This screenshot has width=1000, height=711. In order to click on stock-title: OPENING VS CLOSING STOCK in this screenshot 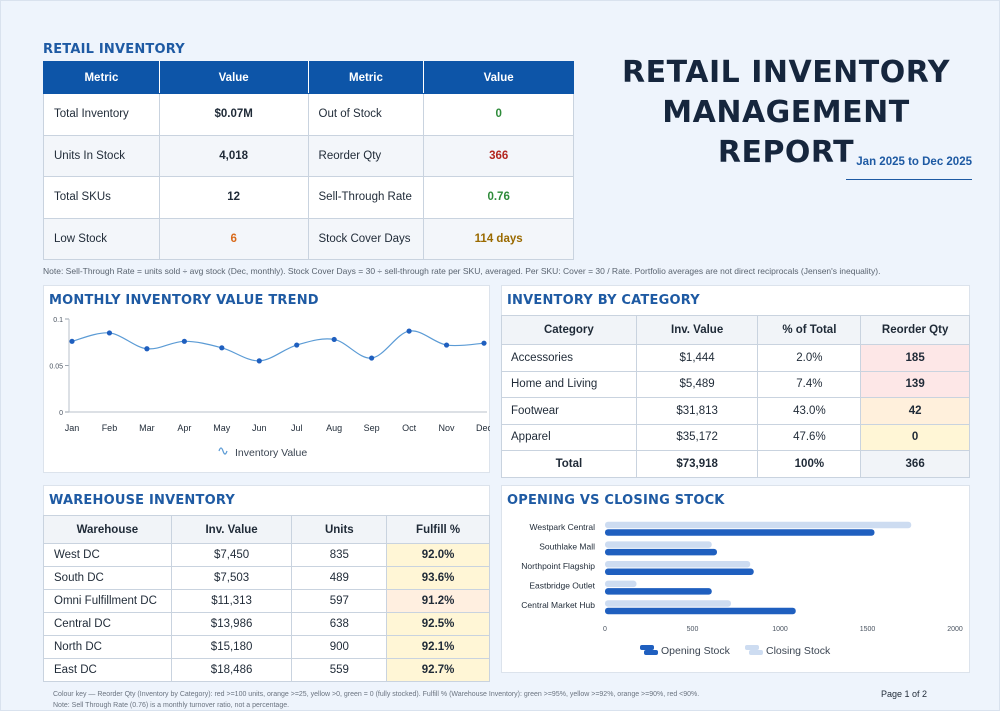, I will do `click(616, 500)`.